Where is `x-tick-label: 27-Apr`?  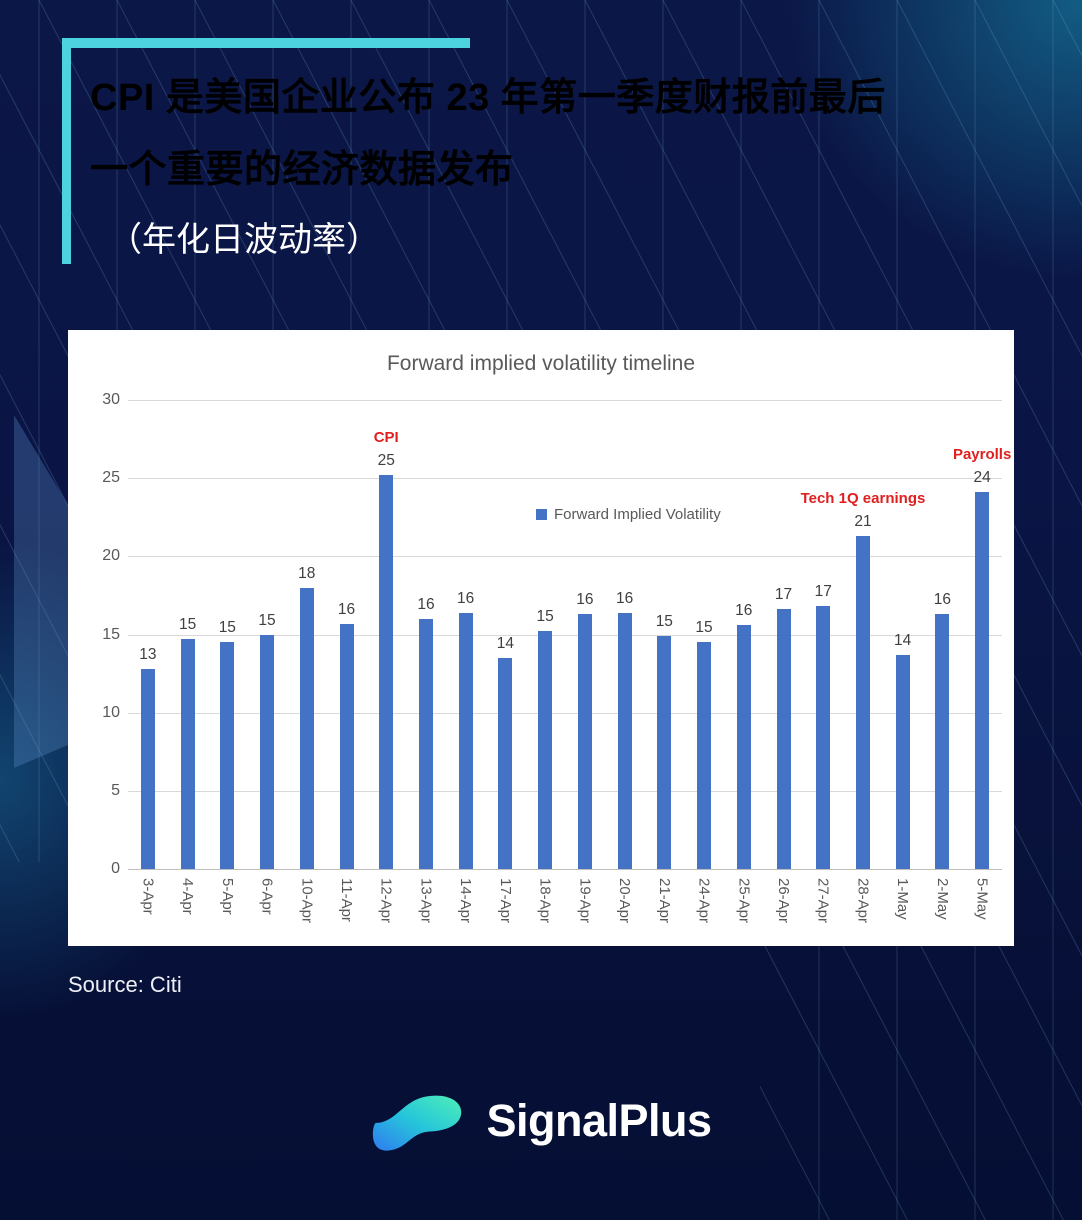 x-tick-label: 27-Apr is located at coordinates (823, 901).